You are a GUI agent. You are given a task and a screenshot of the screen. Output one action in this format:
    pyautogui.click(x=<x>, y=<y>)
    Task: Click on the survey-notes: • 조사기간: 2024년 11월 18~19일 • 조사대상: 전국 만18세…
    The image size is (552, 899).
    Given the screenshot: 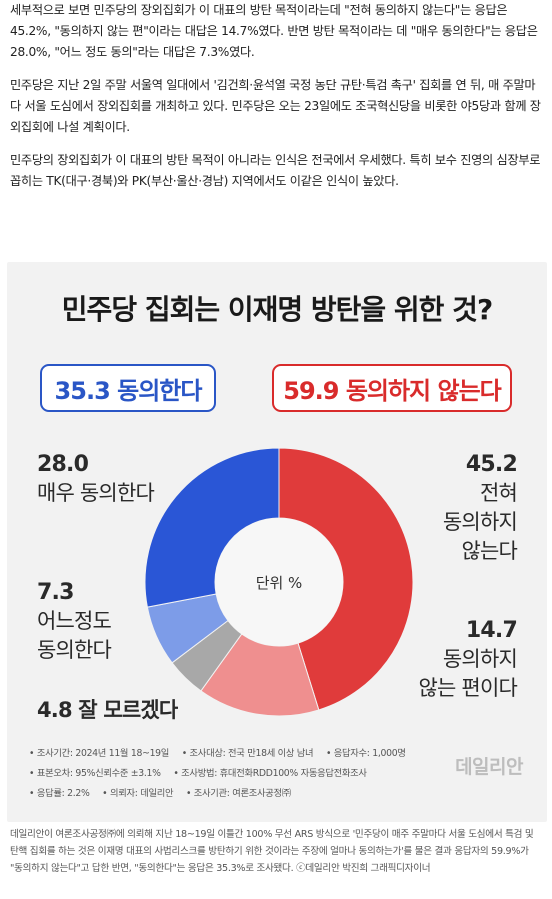 What is the action you would take?
    pyautogui.click(x=222, y=774)
    